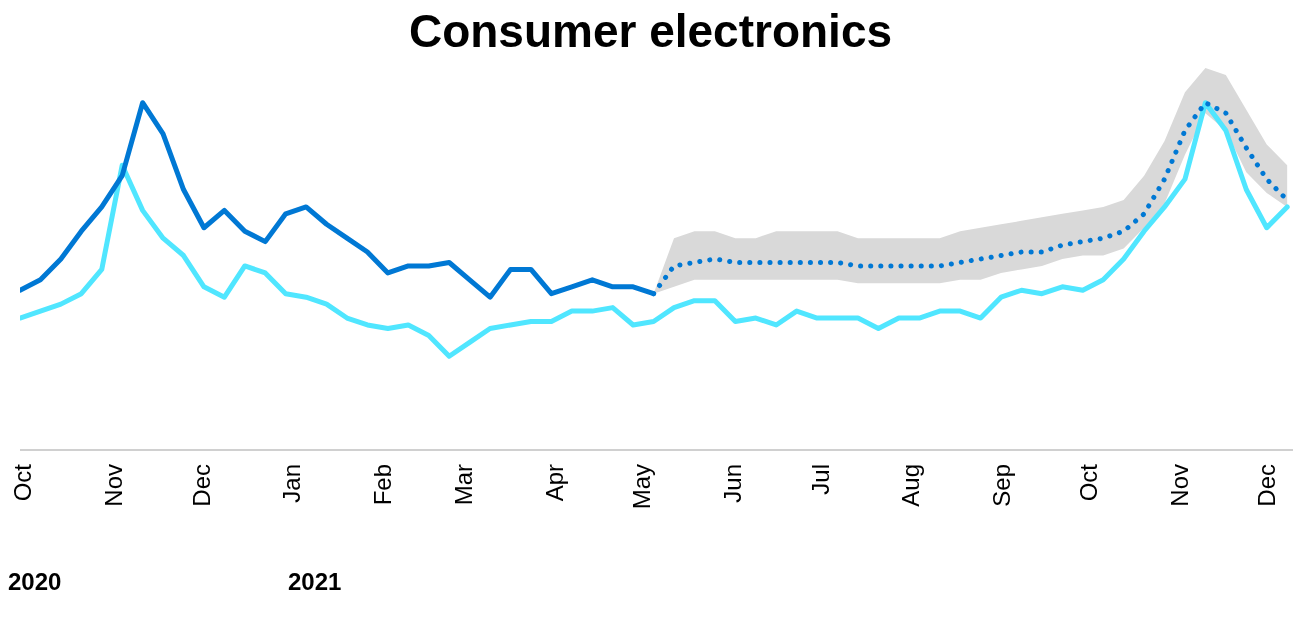 The height and width of the screenshot is (630, 1293). I want to click on x-tick-label: Sep, so click(1001, 485).